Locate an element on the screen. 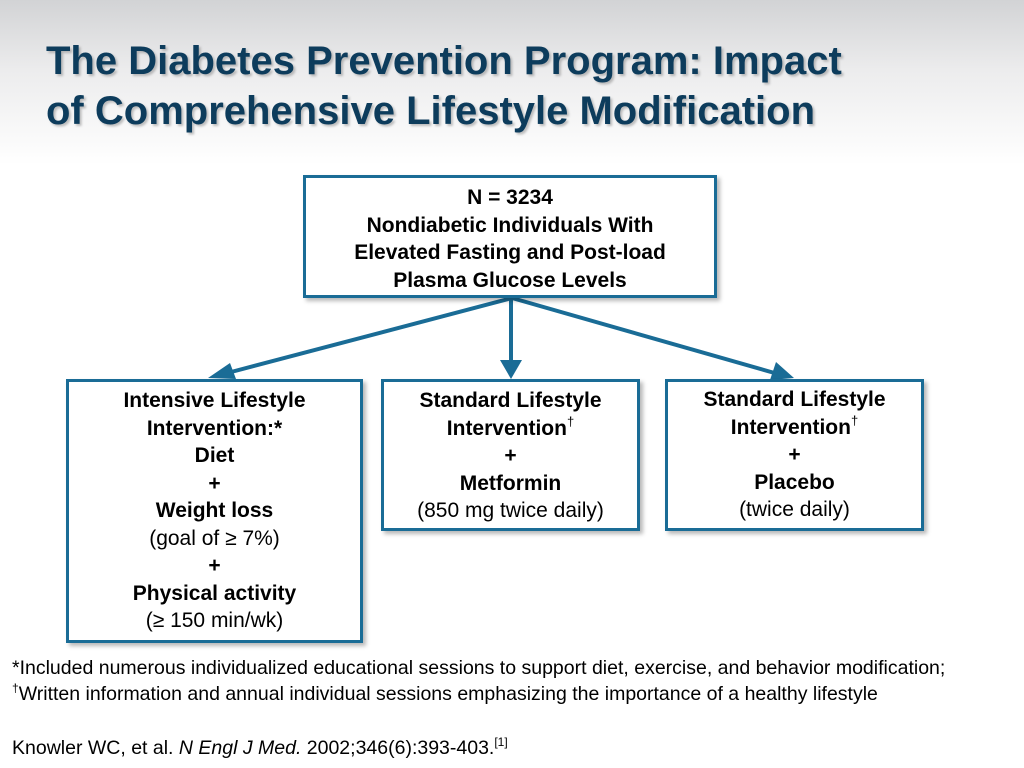  citation-journal: N Engl J Med. is located at coordinates (240, 748).